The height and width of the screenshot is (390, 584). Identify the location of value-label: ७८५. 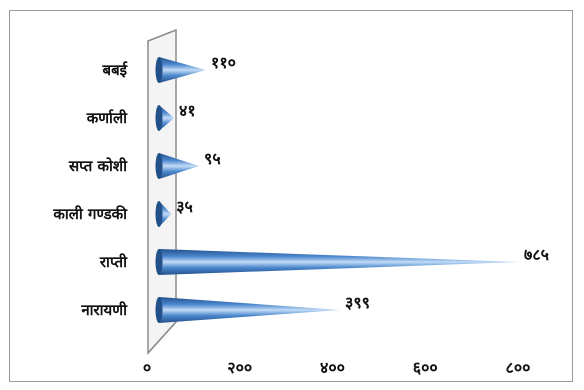
(536, 254).